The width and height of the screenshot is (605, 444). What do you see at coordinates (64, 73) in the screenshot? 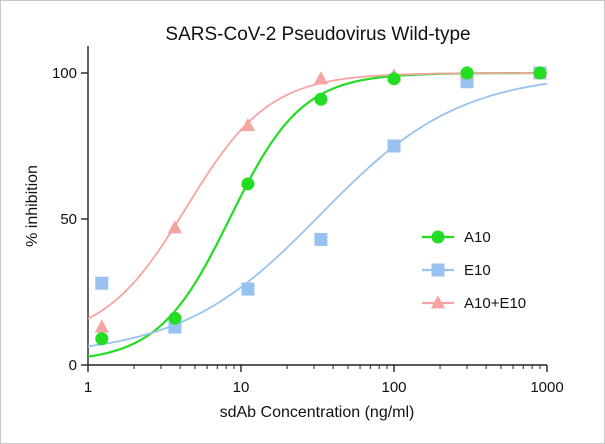
I see `y-tick-label-100: 100` at bounding box center [64, 73].